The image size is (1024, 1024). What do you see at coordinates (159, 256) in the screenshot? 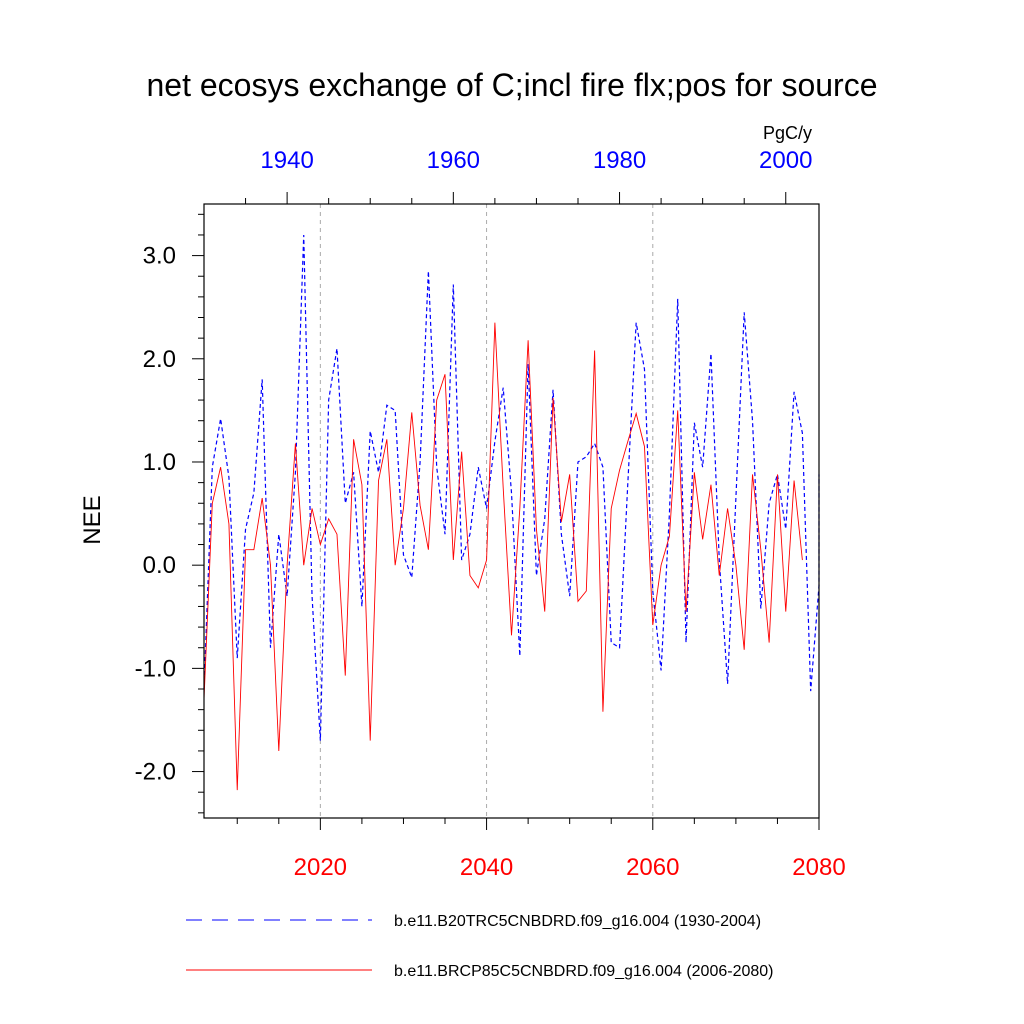
I see `y-tick-label: 3.0` at bounding box center [159, 256].